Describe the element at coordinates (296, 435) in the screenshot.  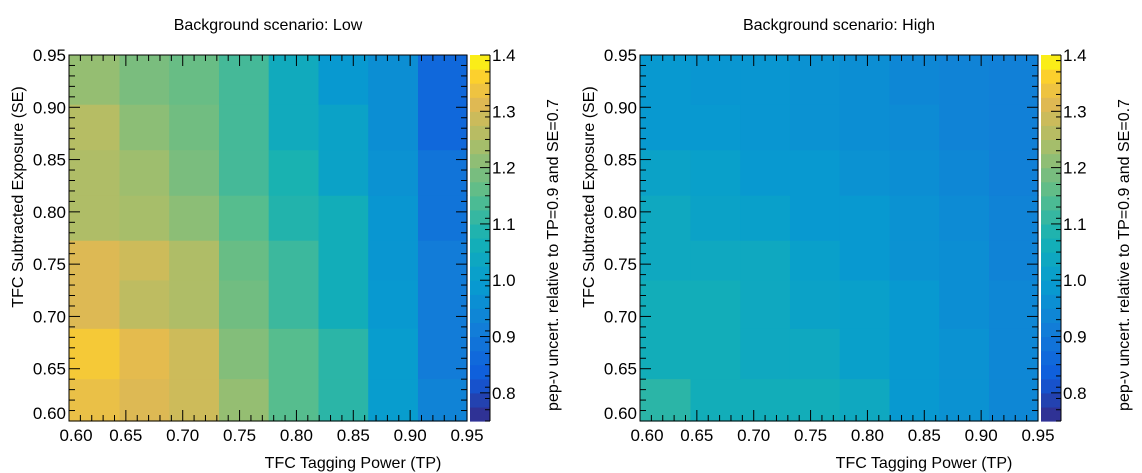
I see `x-tick-label: 0.80` at that location.